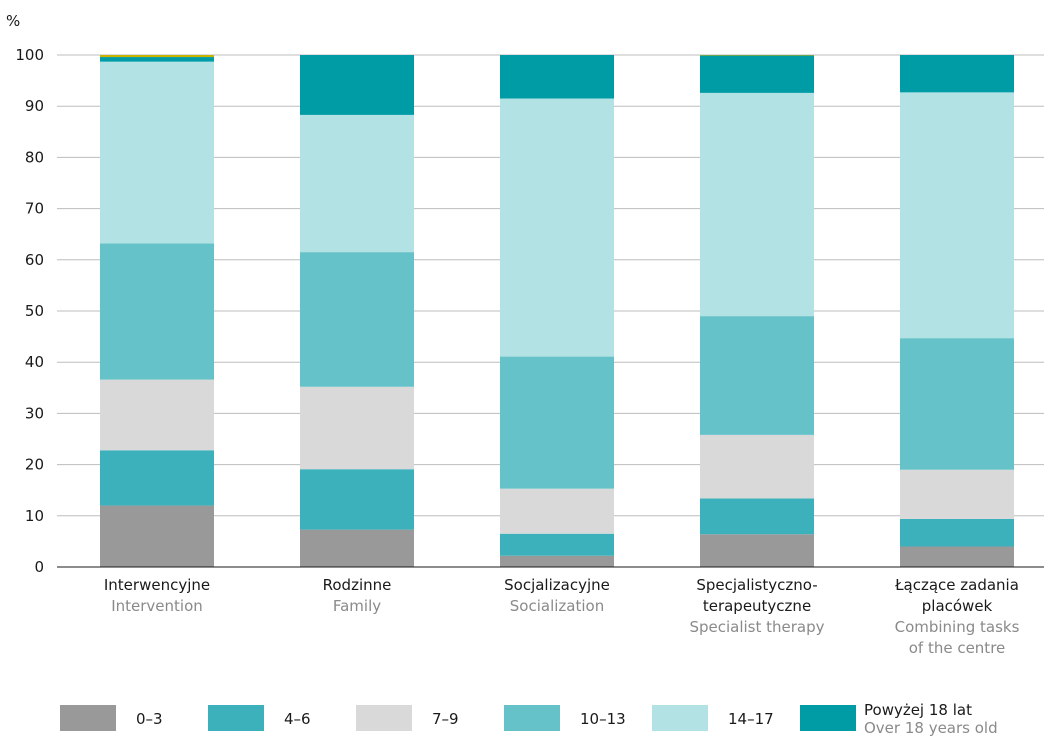 The image size is (1054, 737). What do you see at coordinates (29, 55) in the screenshot?
I see `y-tick-label: 100` at bounding box center [29, 55].